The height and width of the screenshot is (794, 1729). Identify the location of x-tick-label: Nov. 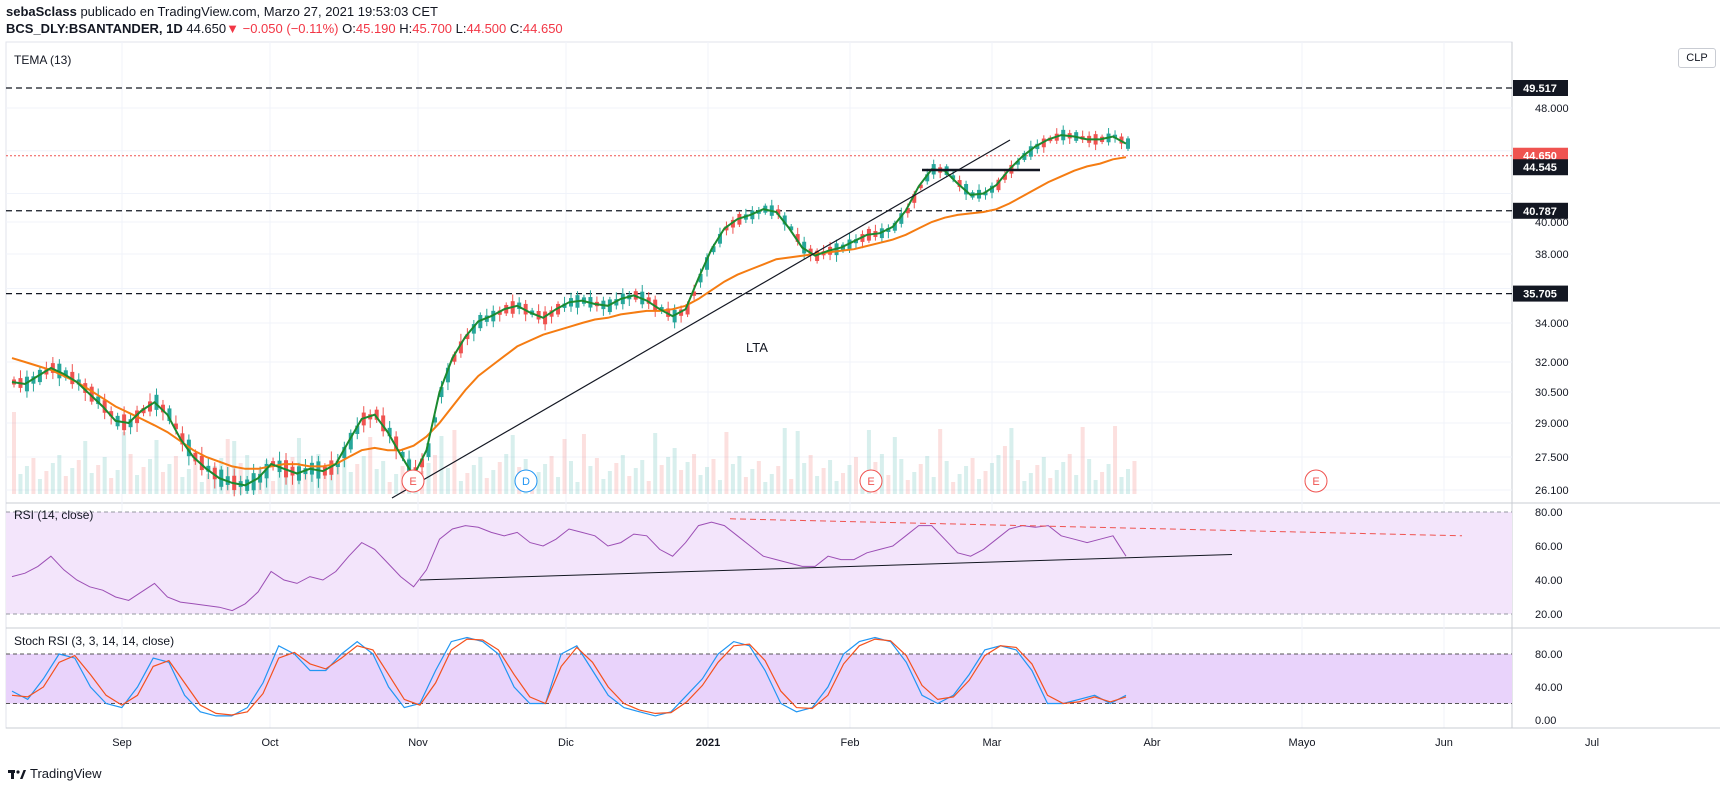
(418, 743).